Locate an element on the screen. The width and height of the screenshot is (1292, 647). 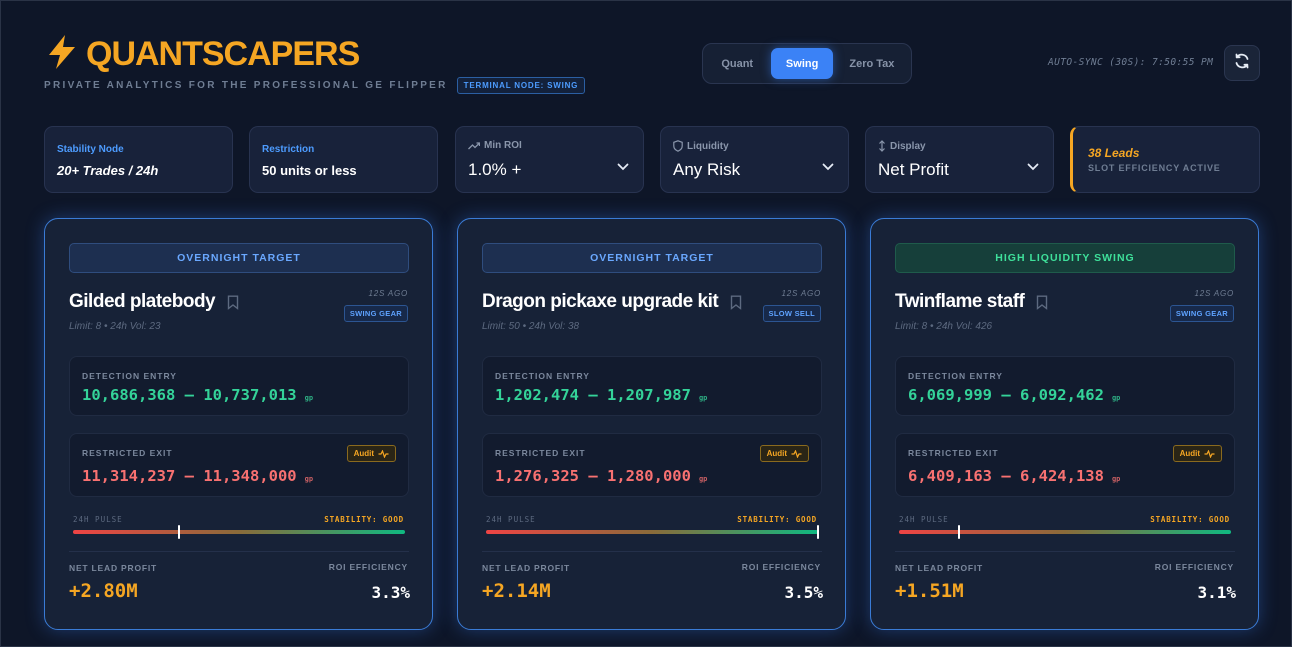
entry-range-value: 10,686,368 – 10,737,013 is located at coordinates (189, 395).